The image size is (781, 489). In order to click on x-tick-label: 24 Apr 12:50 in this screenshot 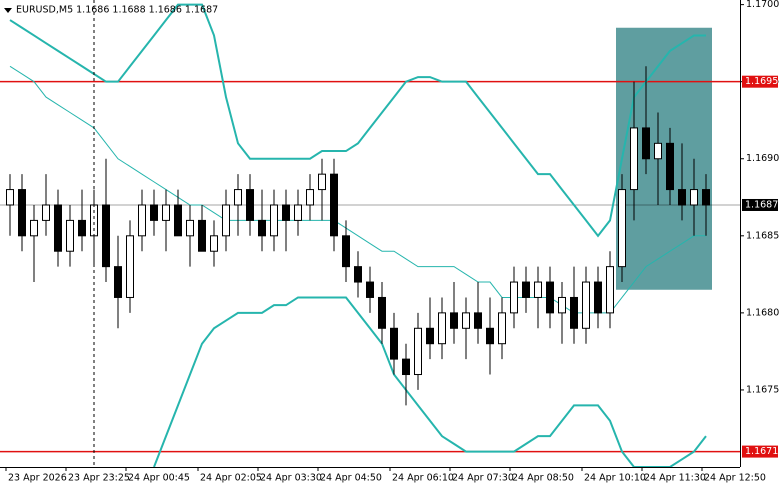, I will do `click(735, 478)`.